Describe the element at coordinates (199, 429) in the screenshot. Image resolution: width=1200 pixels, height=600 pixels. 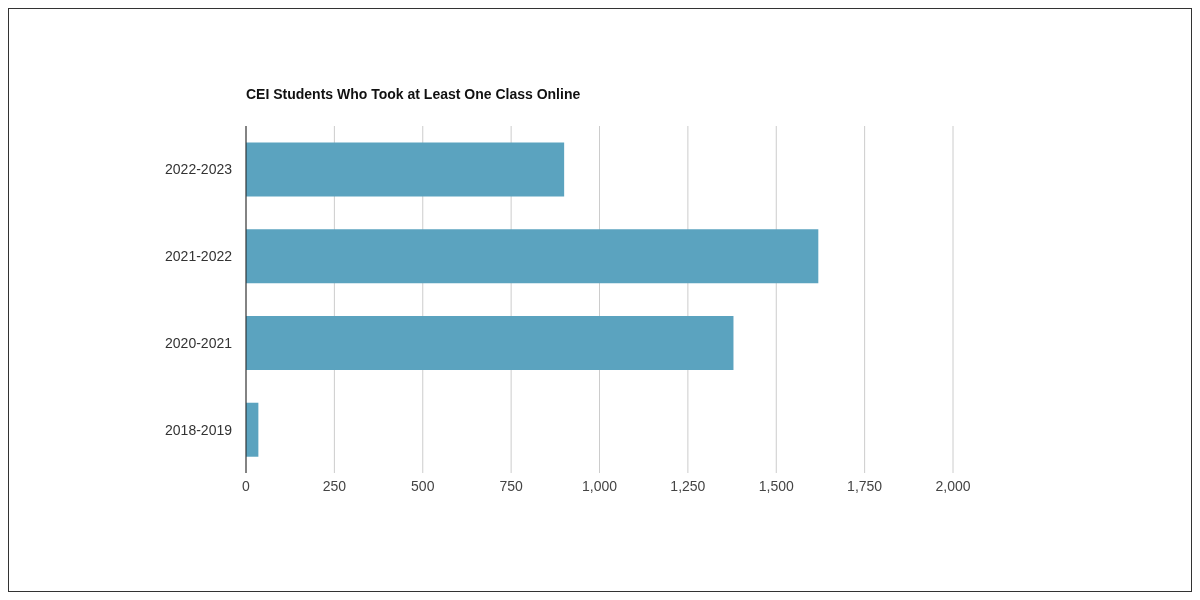
I see `y-tick-label: 2018-2019` at that location.